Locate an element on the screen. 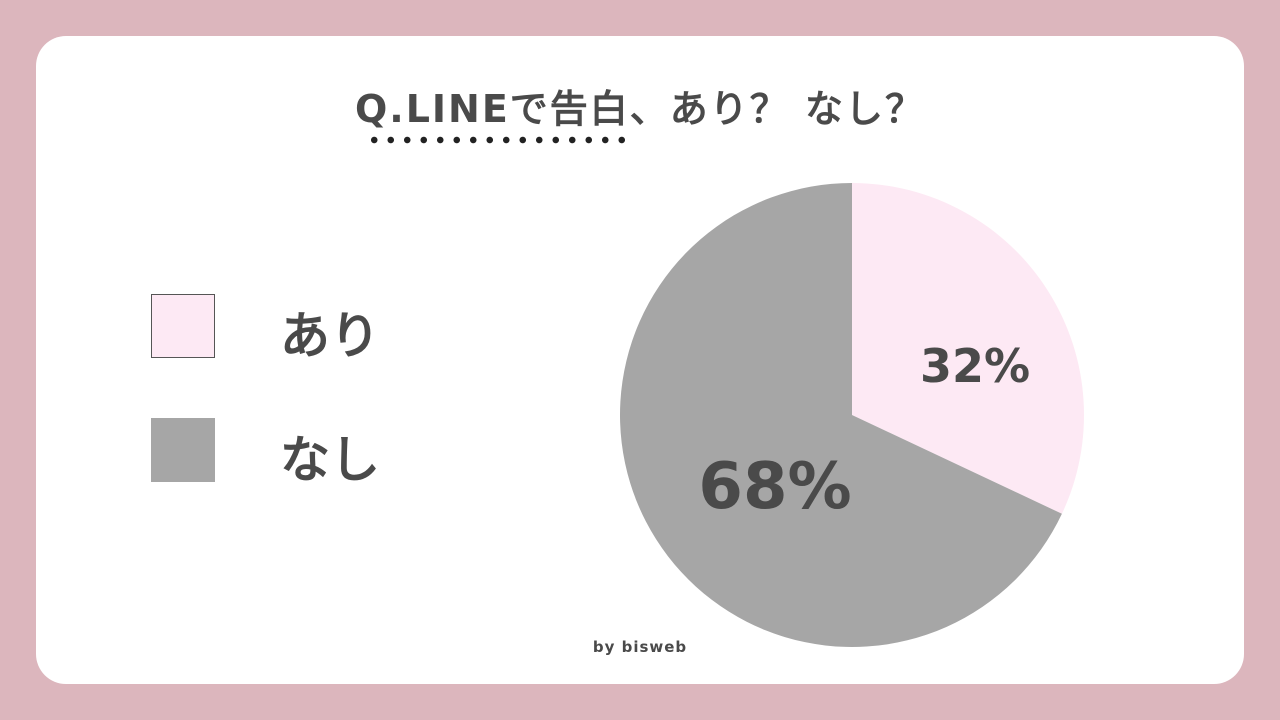  title-underline-dots is located at coordinates (498, 140).